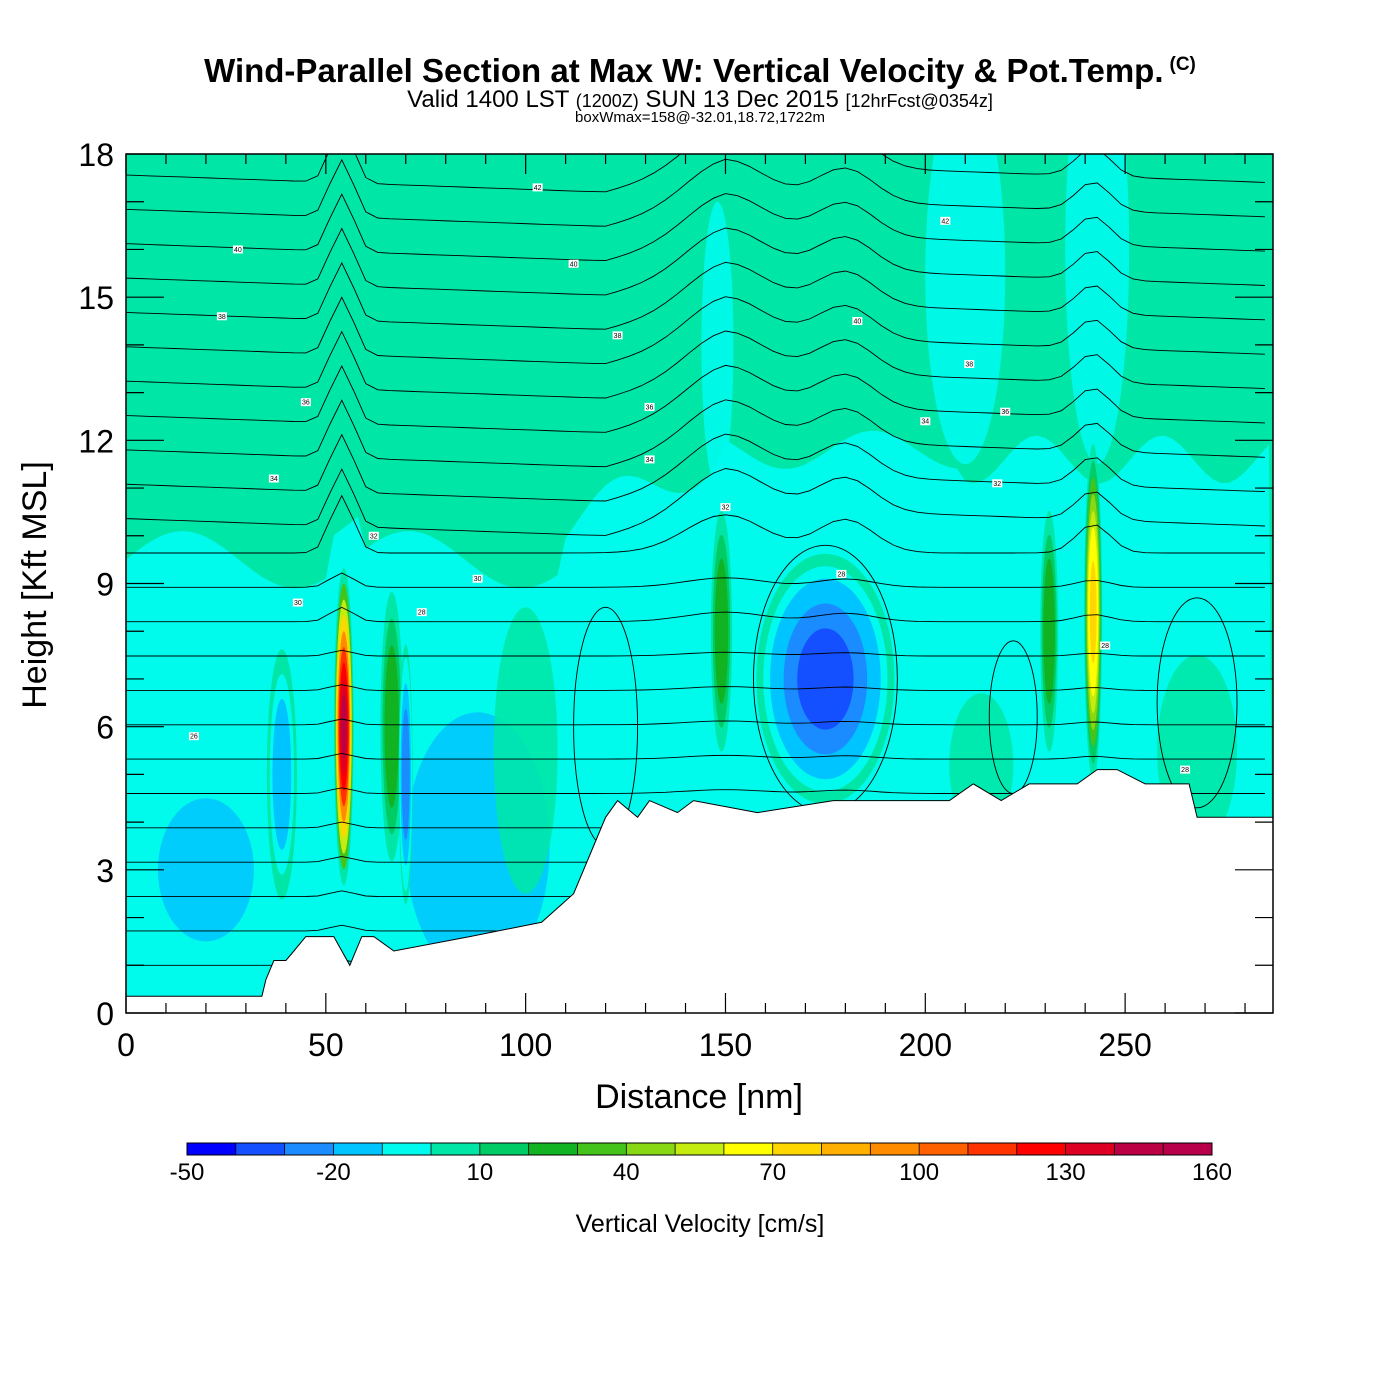 This screenshot has height=1400, width=1400. I want to click on colorbar-title: Vertical Velocity [cm/s], so click(700, 1224).